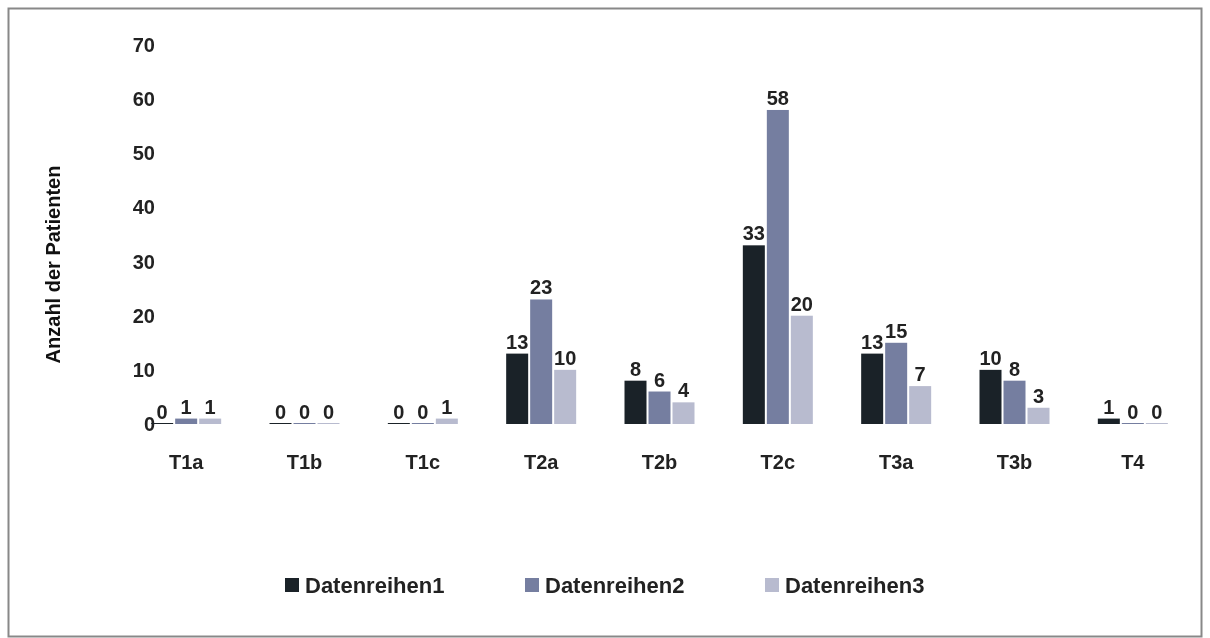 The height and width of the screenshot is (638, 1210). I want to click on data-label: 23, so click(541, 287).